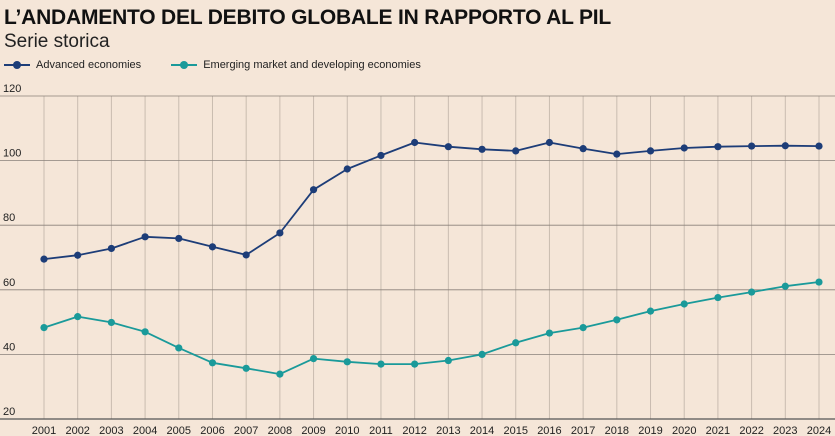 The width and height of the screenshot is (835, 436). Describe the element at coordinates (89, 65) in the screenshot. I see `legend-label-advanced: Advanced economies` at that location.